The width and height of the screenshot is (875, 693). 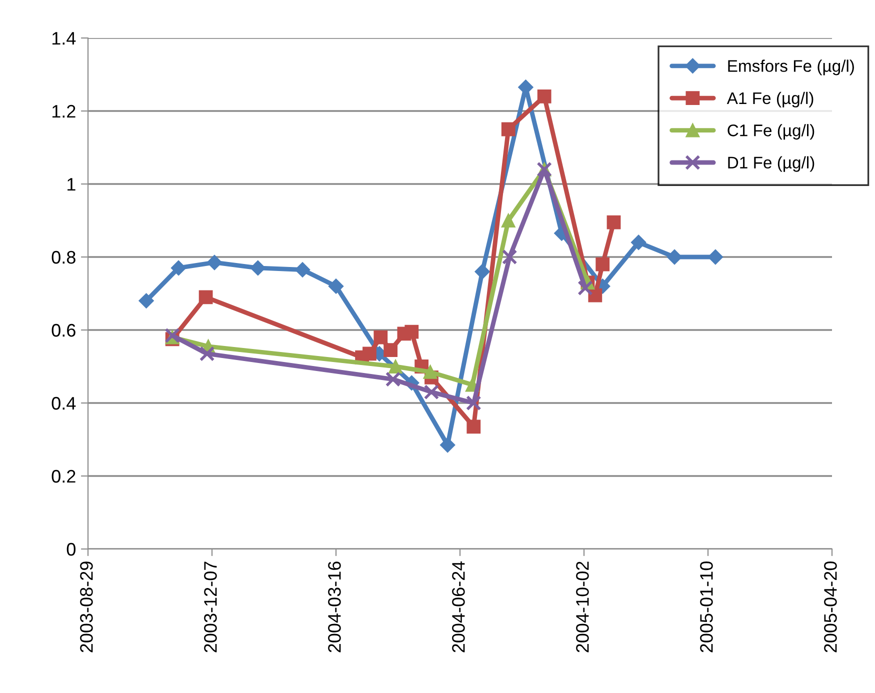 What do you see at coordinates (830, 607) in the screenshot?
I see `x-tick-label: 2005-04-20` at bounding box center [830, 607].